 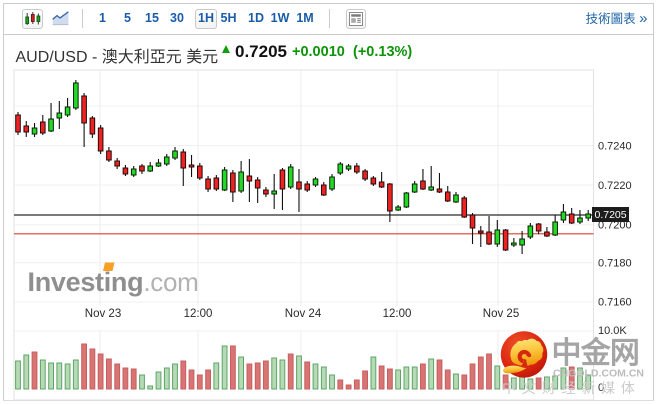 What do you see at coordinates (103, 314) in the screenshot?
I see `svg-text: Nov 23` at bounding box center [103, 314].